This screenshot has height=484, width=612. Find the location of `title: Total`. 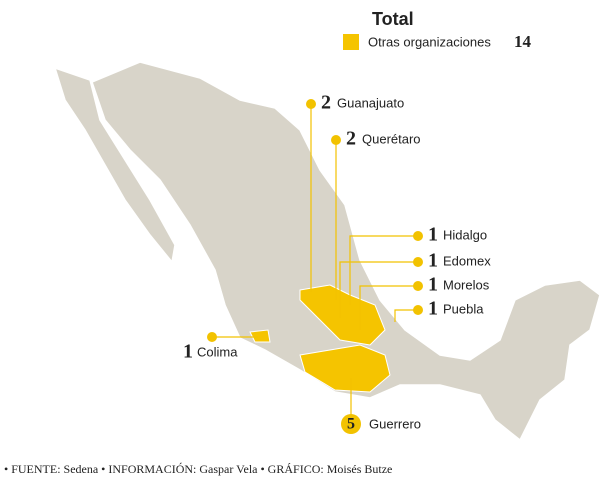

title: Total is located at coordinates (393, 19).